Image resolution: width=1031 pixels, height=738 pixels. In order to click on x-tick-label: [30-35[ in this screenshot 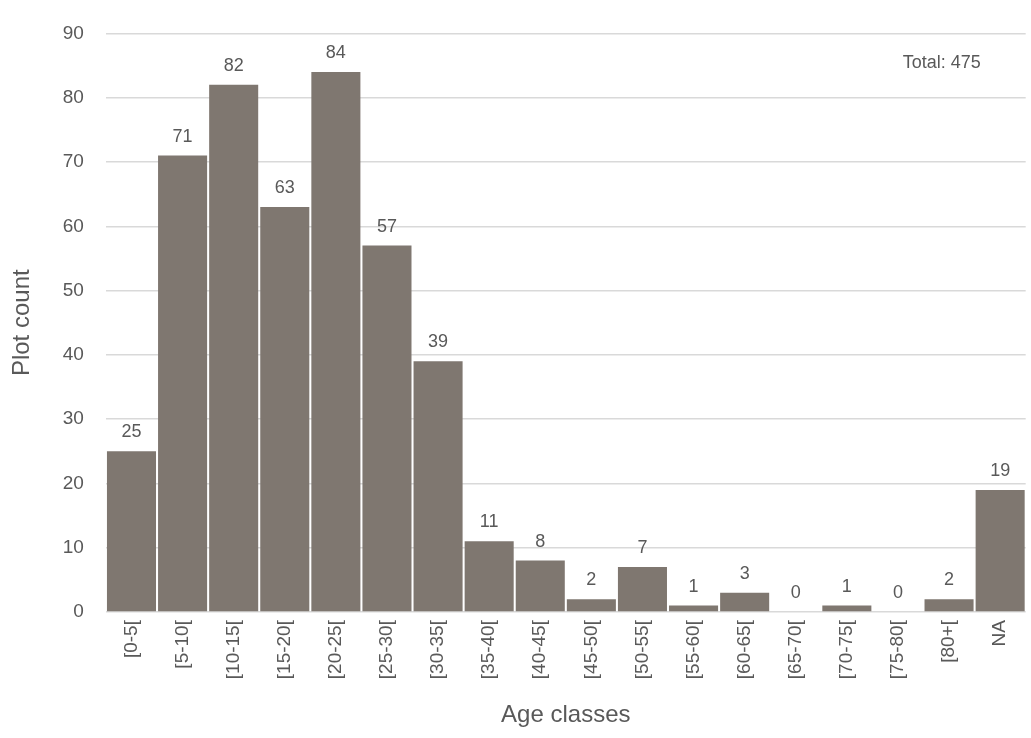, I will do `click(437, 649)`.